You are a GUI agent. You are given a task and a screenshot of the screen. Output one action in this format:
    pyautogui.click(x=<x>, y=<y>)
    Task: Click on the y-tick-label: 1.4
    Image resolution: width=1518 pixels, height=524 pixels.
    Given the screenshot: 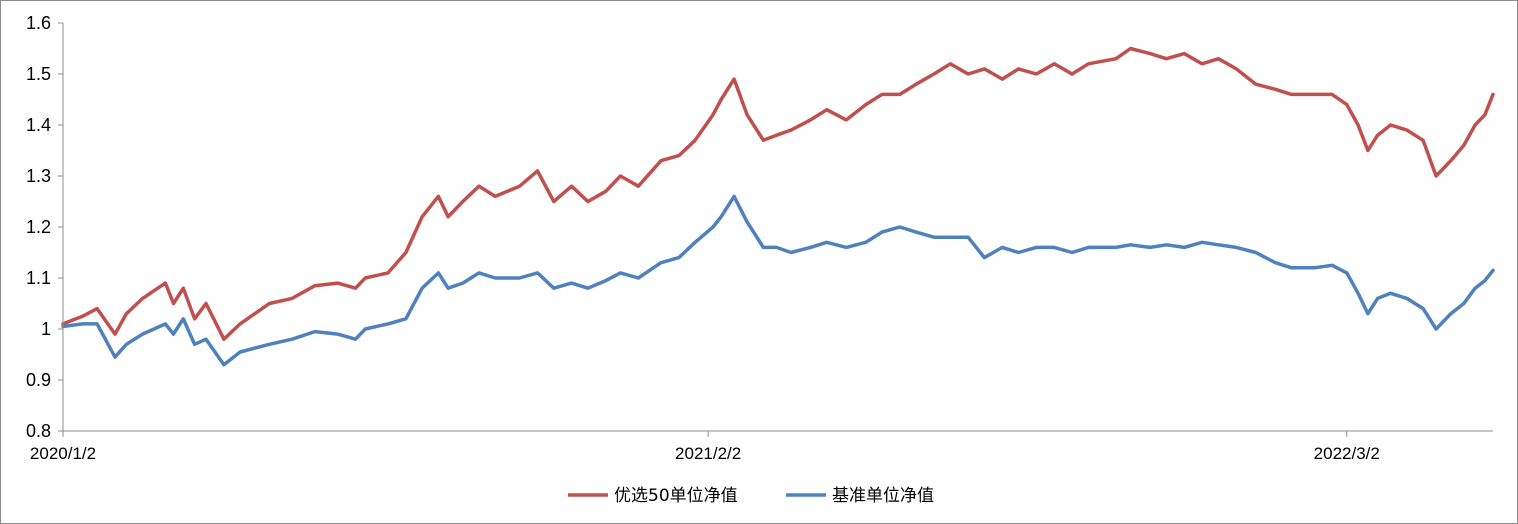 What is the action you would take?
    pyautogui.click(x=38, y=125)
    